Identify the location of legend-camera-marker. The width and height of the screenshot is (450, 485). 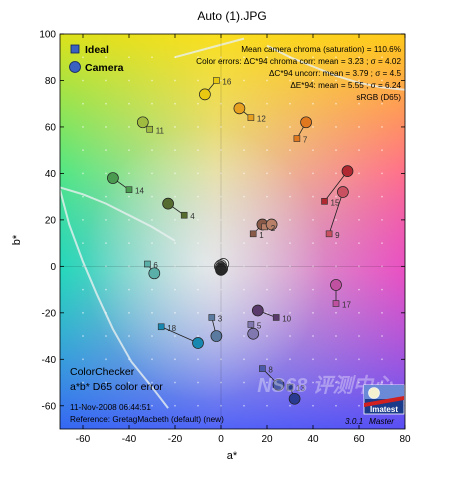
(75, 67).